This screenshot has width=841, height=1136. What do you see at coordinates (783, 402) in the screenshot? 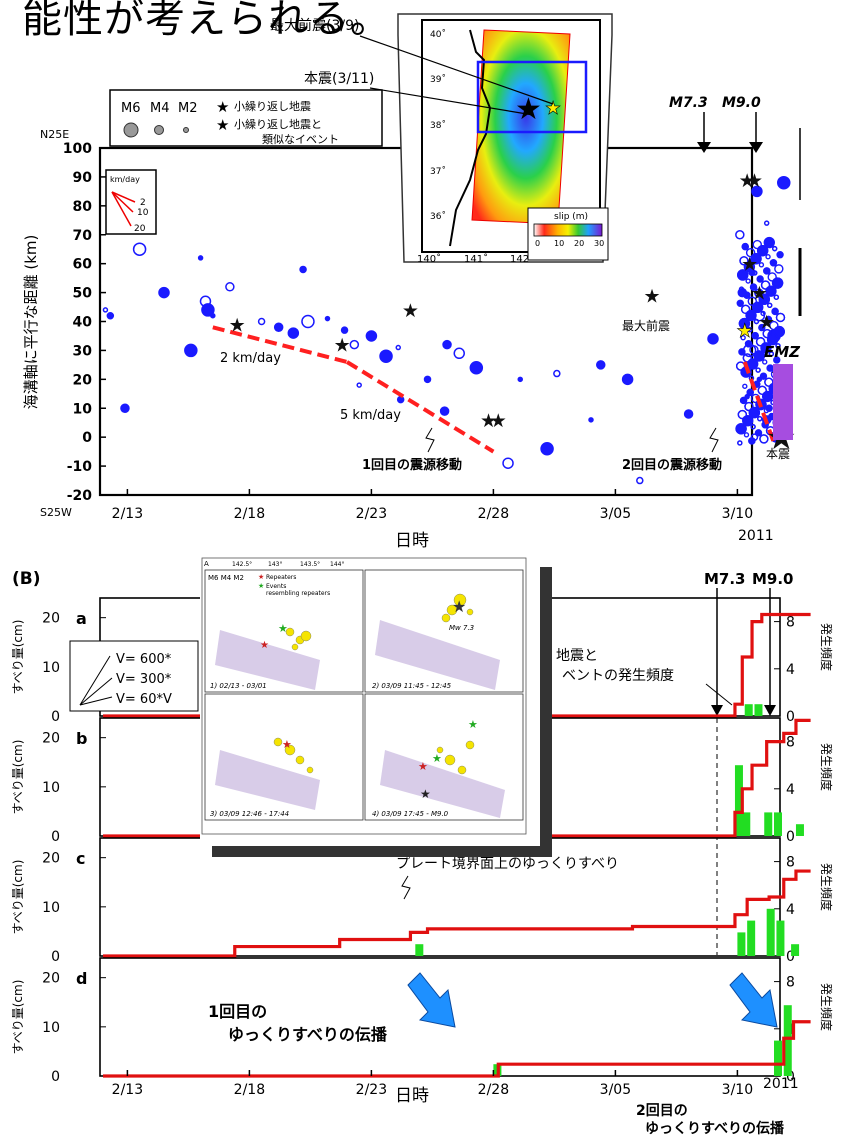
I see `emz-bar` at bounding box center [783, 402].